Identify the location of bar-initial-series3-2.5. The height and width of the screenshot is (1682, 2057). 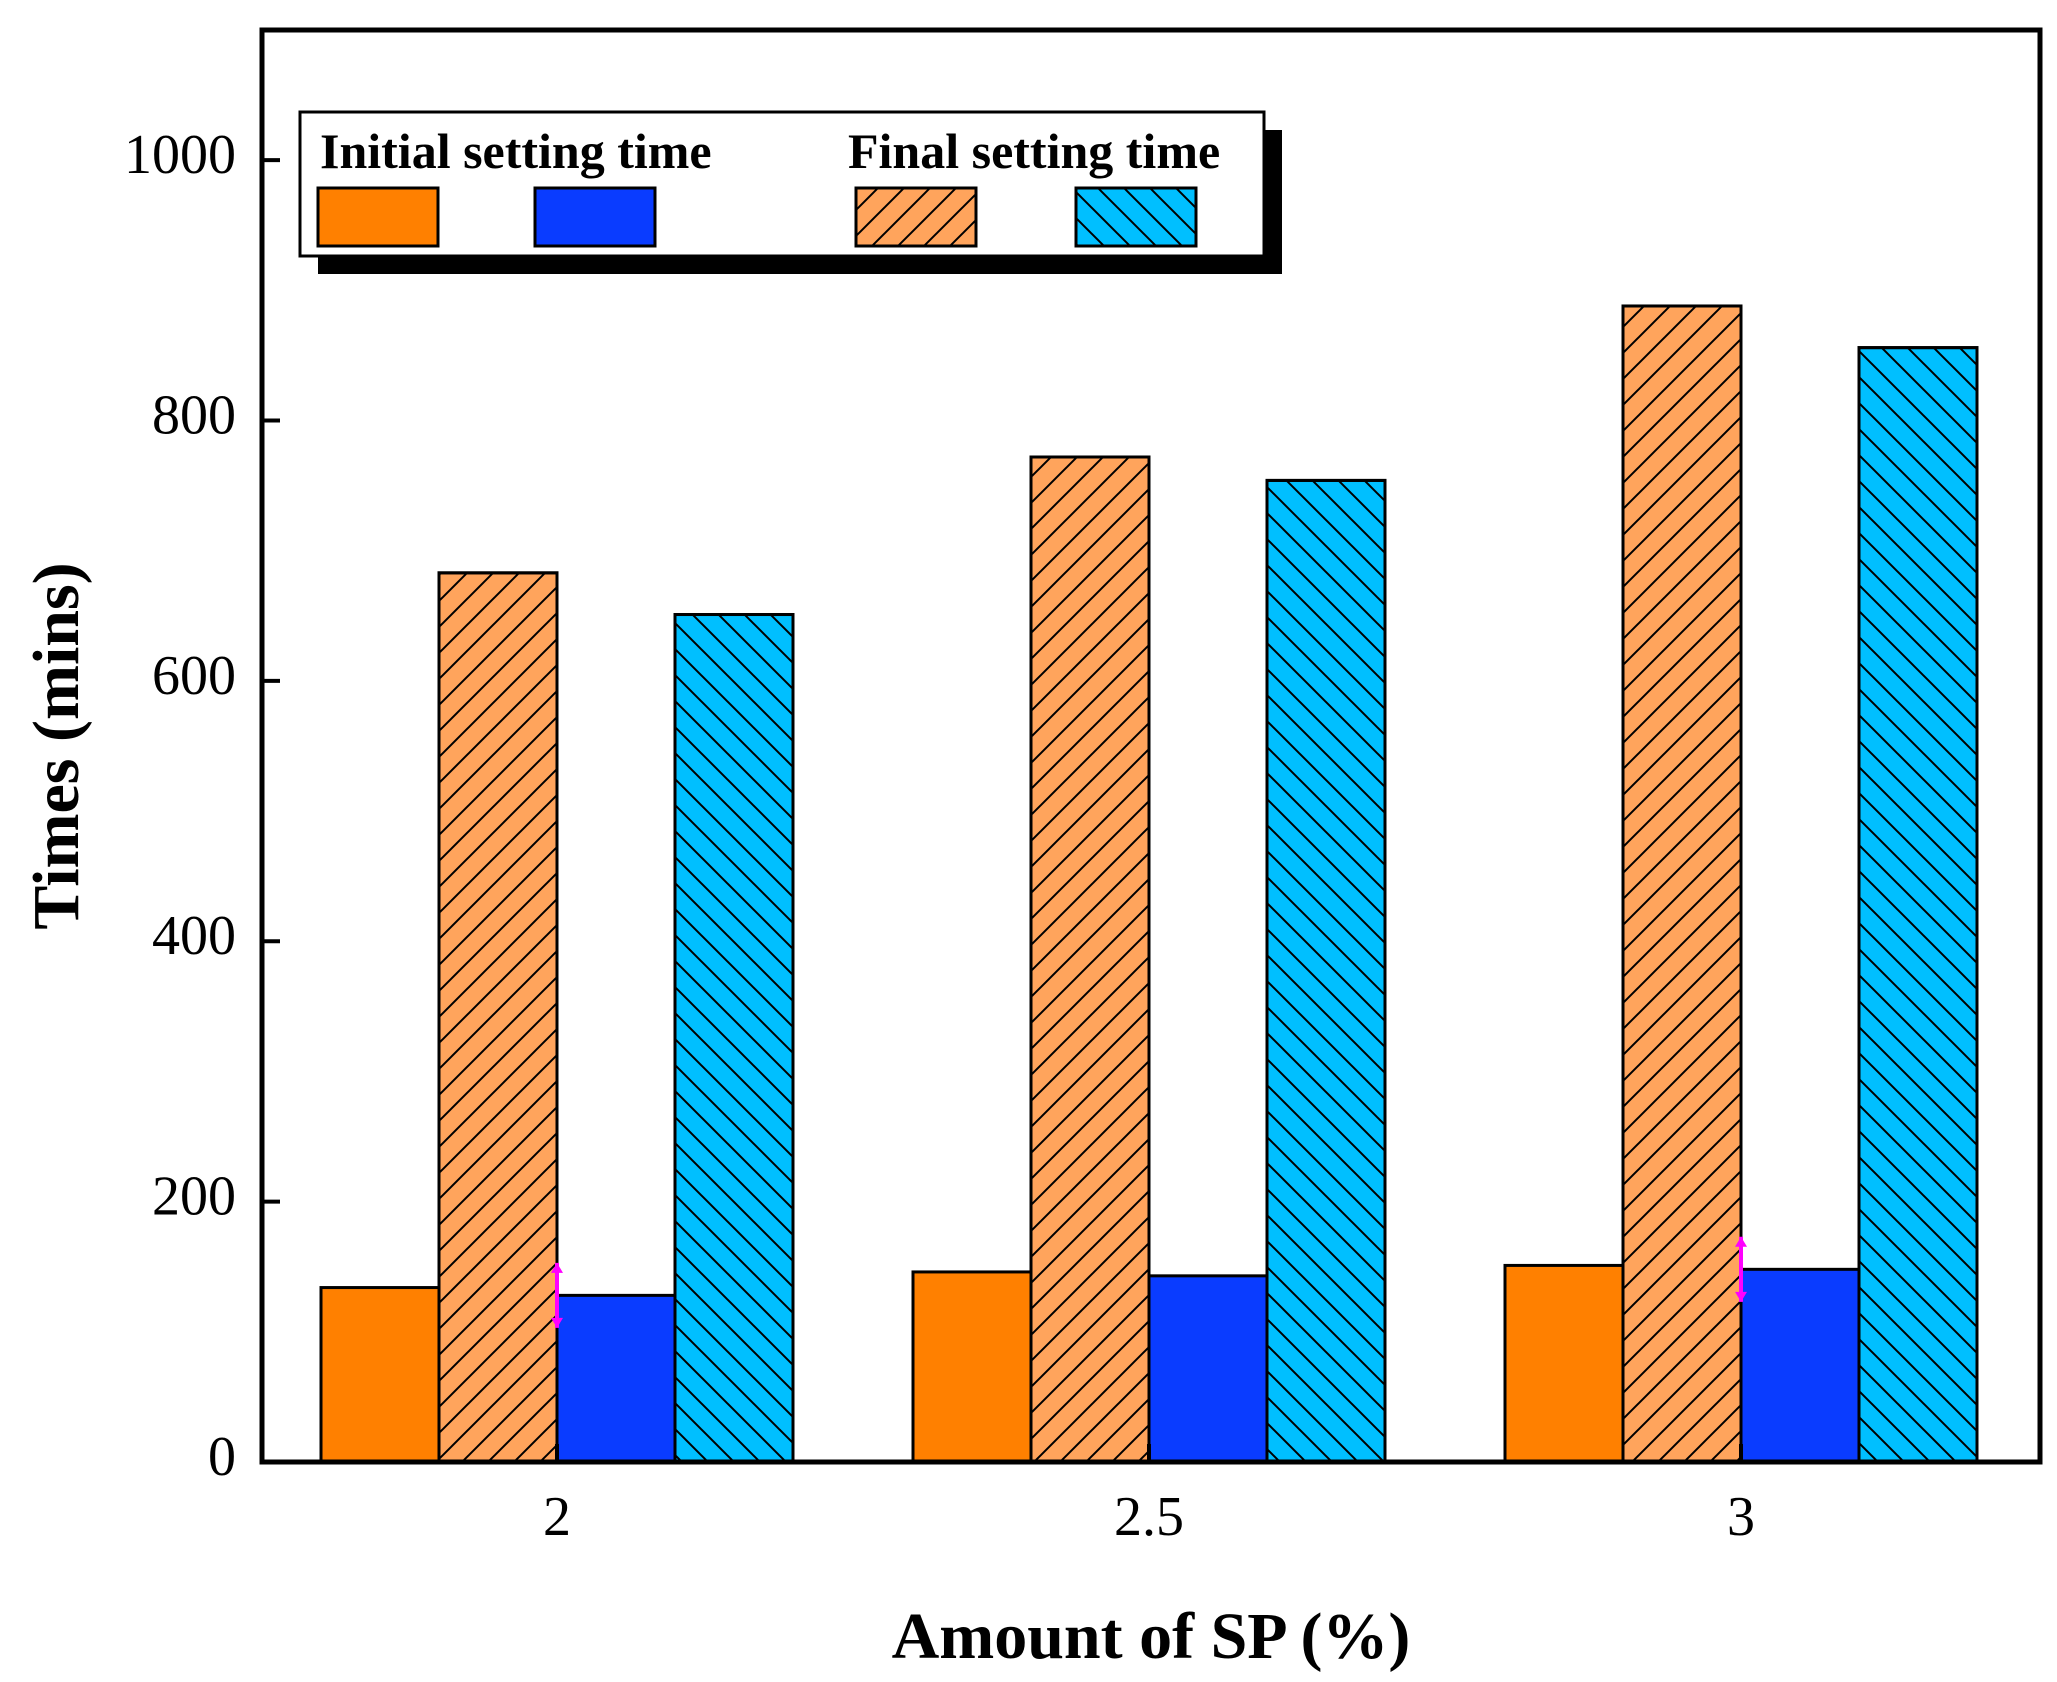
(1208, 1369).